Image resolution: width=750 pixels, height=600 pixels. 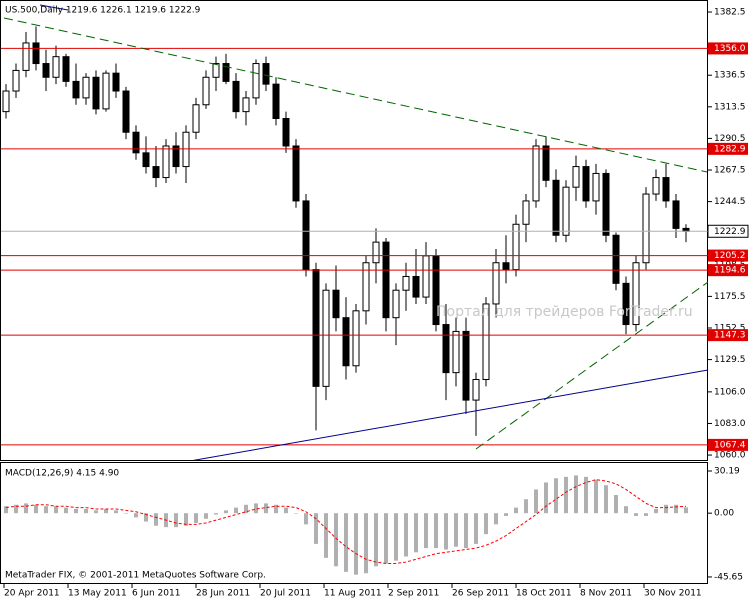 What do you see at coordinates (673, 594) in the screenshot?
I see `x-tick-label: 30 Nov 2011` at bounding box center [673, 594].